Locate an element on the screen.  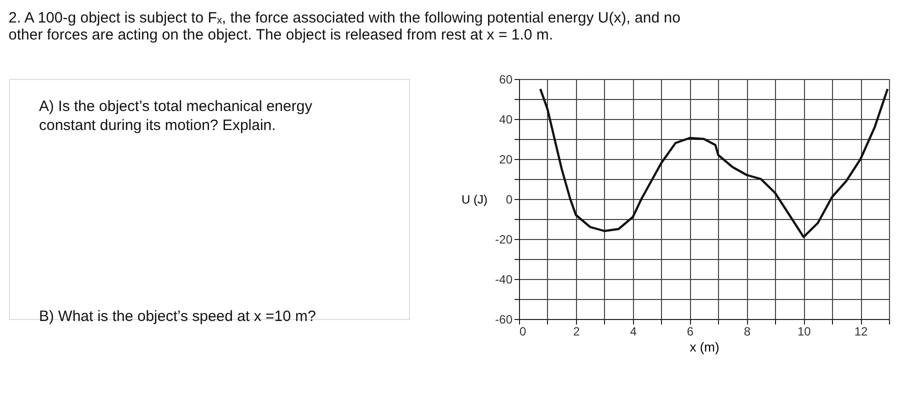
x-tick-label: 12 is located at coordinates (861, 331).